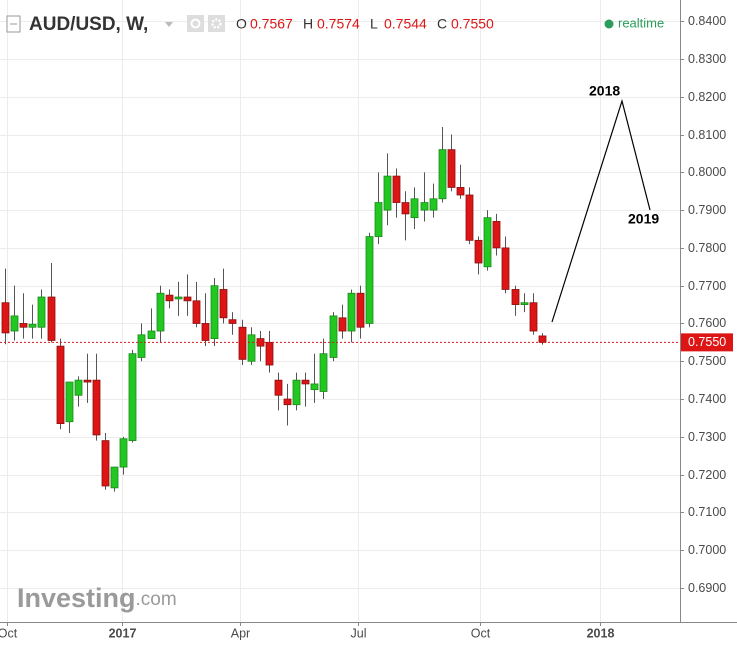 The image size is (737, 647). Describe the element at coordinates (169, 24) in the screenshot. I see `dropdown-icon` at that location.